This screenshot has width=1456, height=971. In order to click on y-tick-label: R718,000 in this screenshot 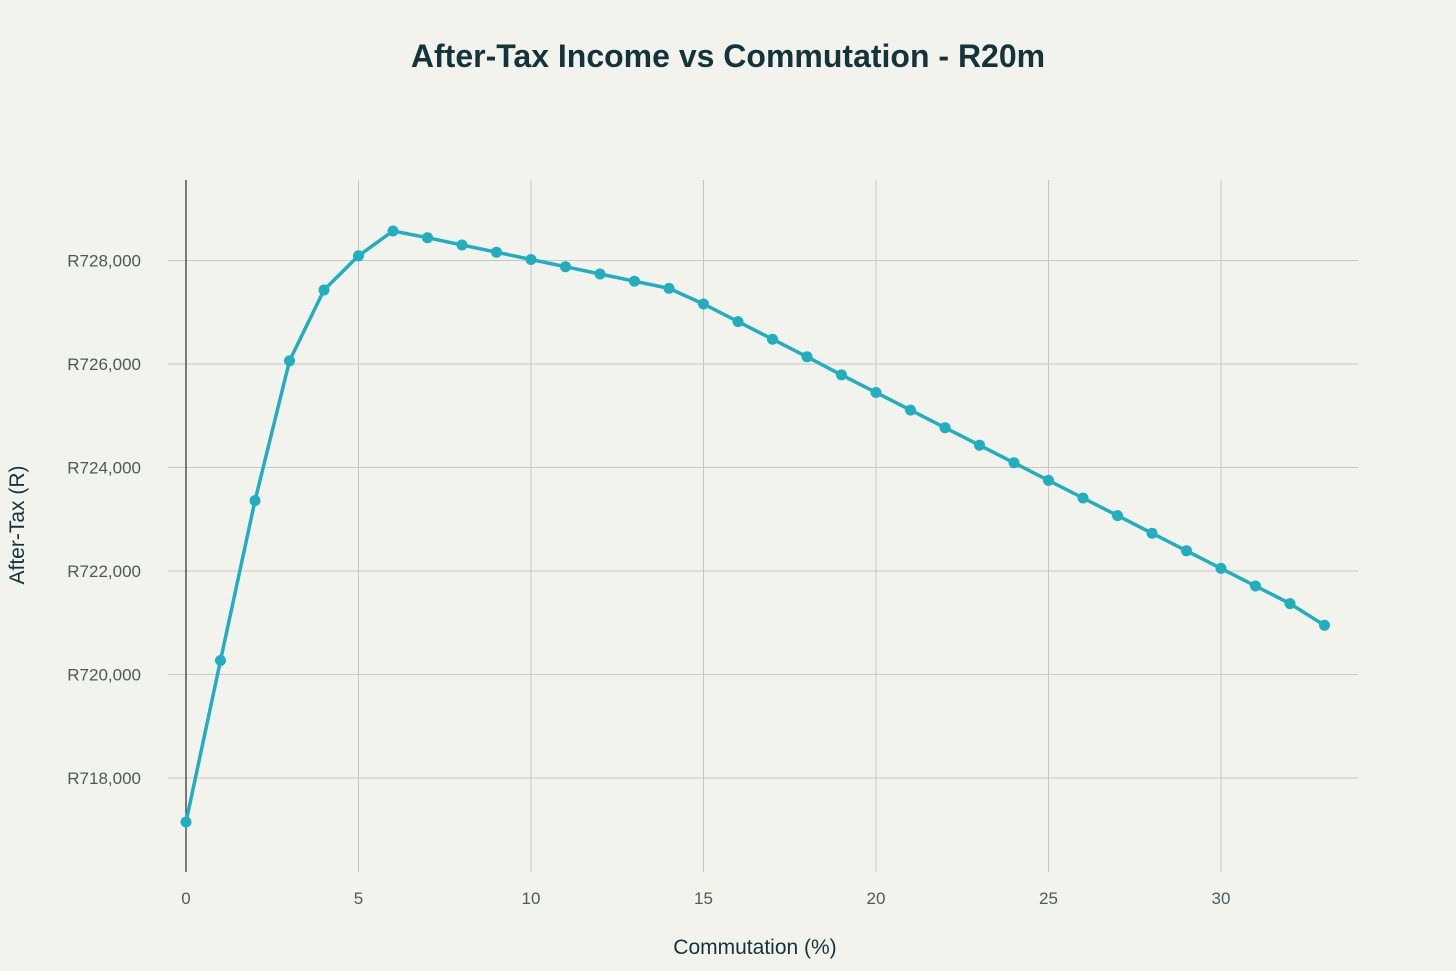, I will do `click(104, 778)`.